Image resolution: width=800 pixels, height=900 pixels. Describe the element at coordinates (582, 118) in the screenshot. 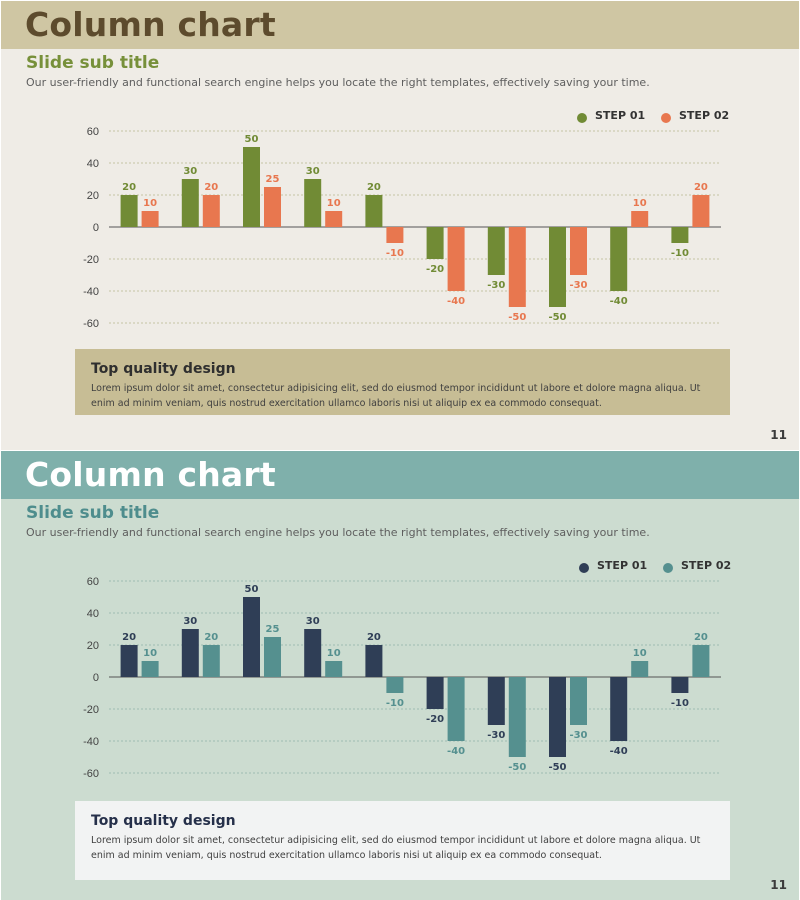

I see `legend-dot-step01` at that location.